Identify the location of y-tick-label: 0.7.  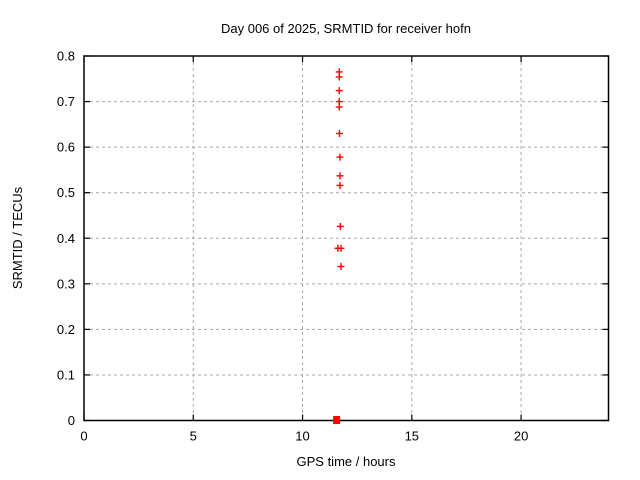
(66, 101).